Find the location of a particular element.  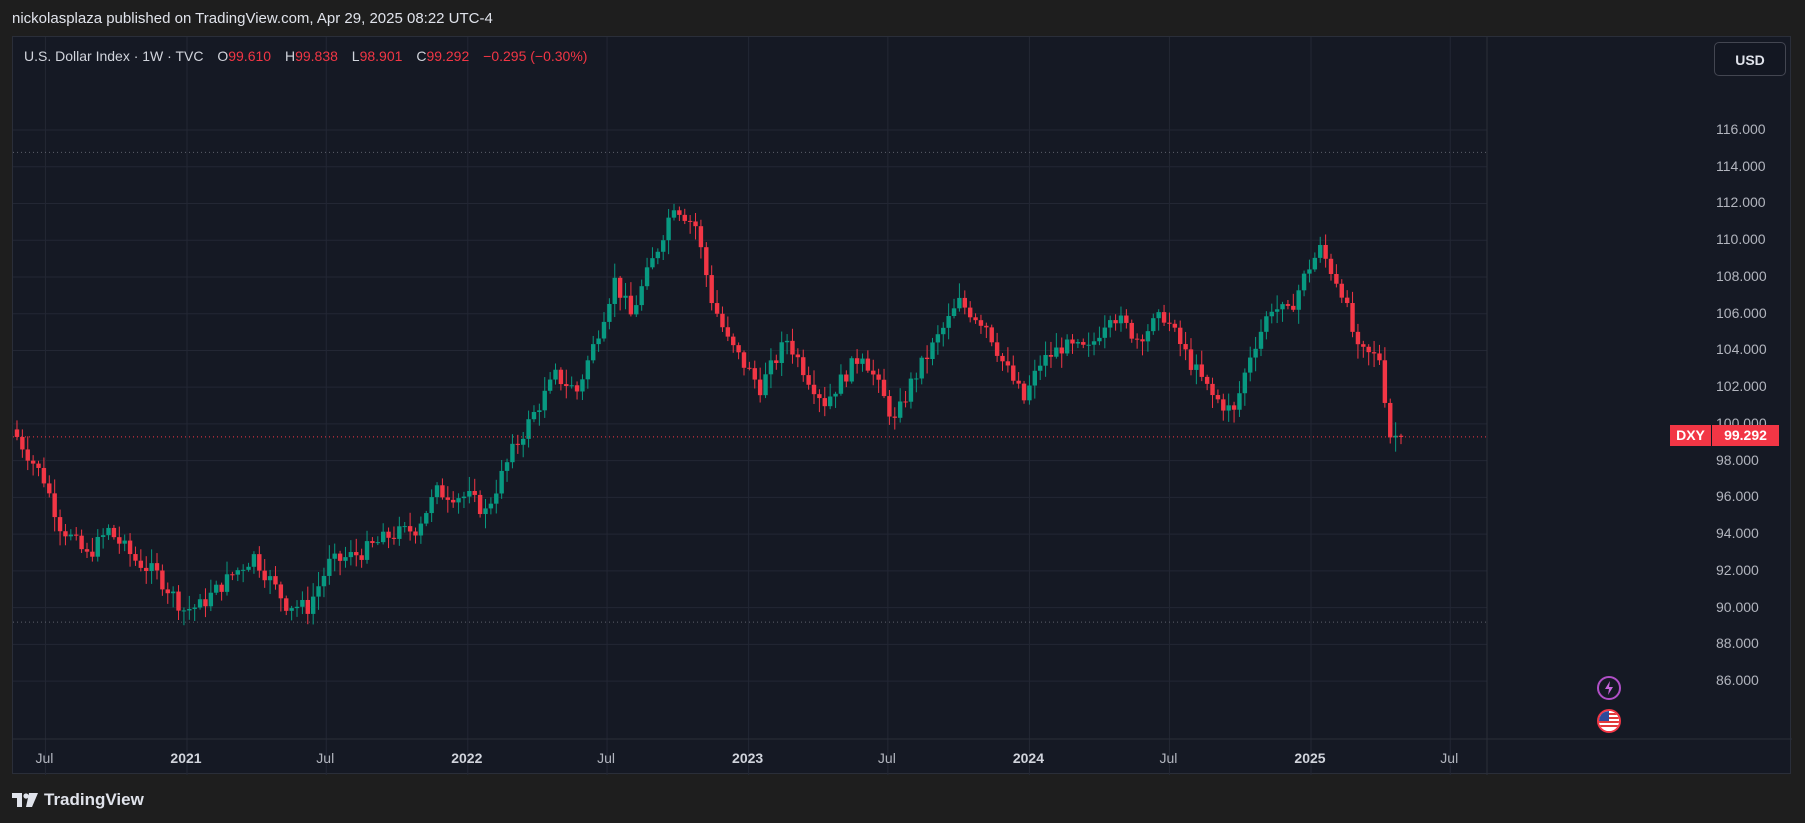

price-tick-label: 92.000 is located at coordinates (1737, 569).